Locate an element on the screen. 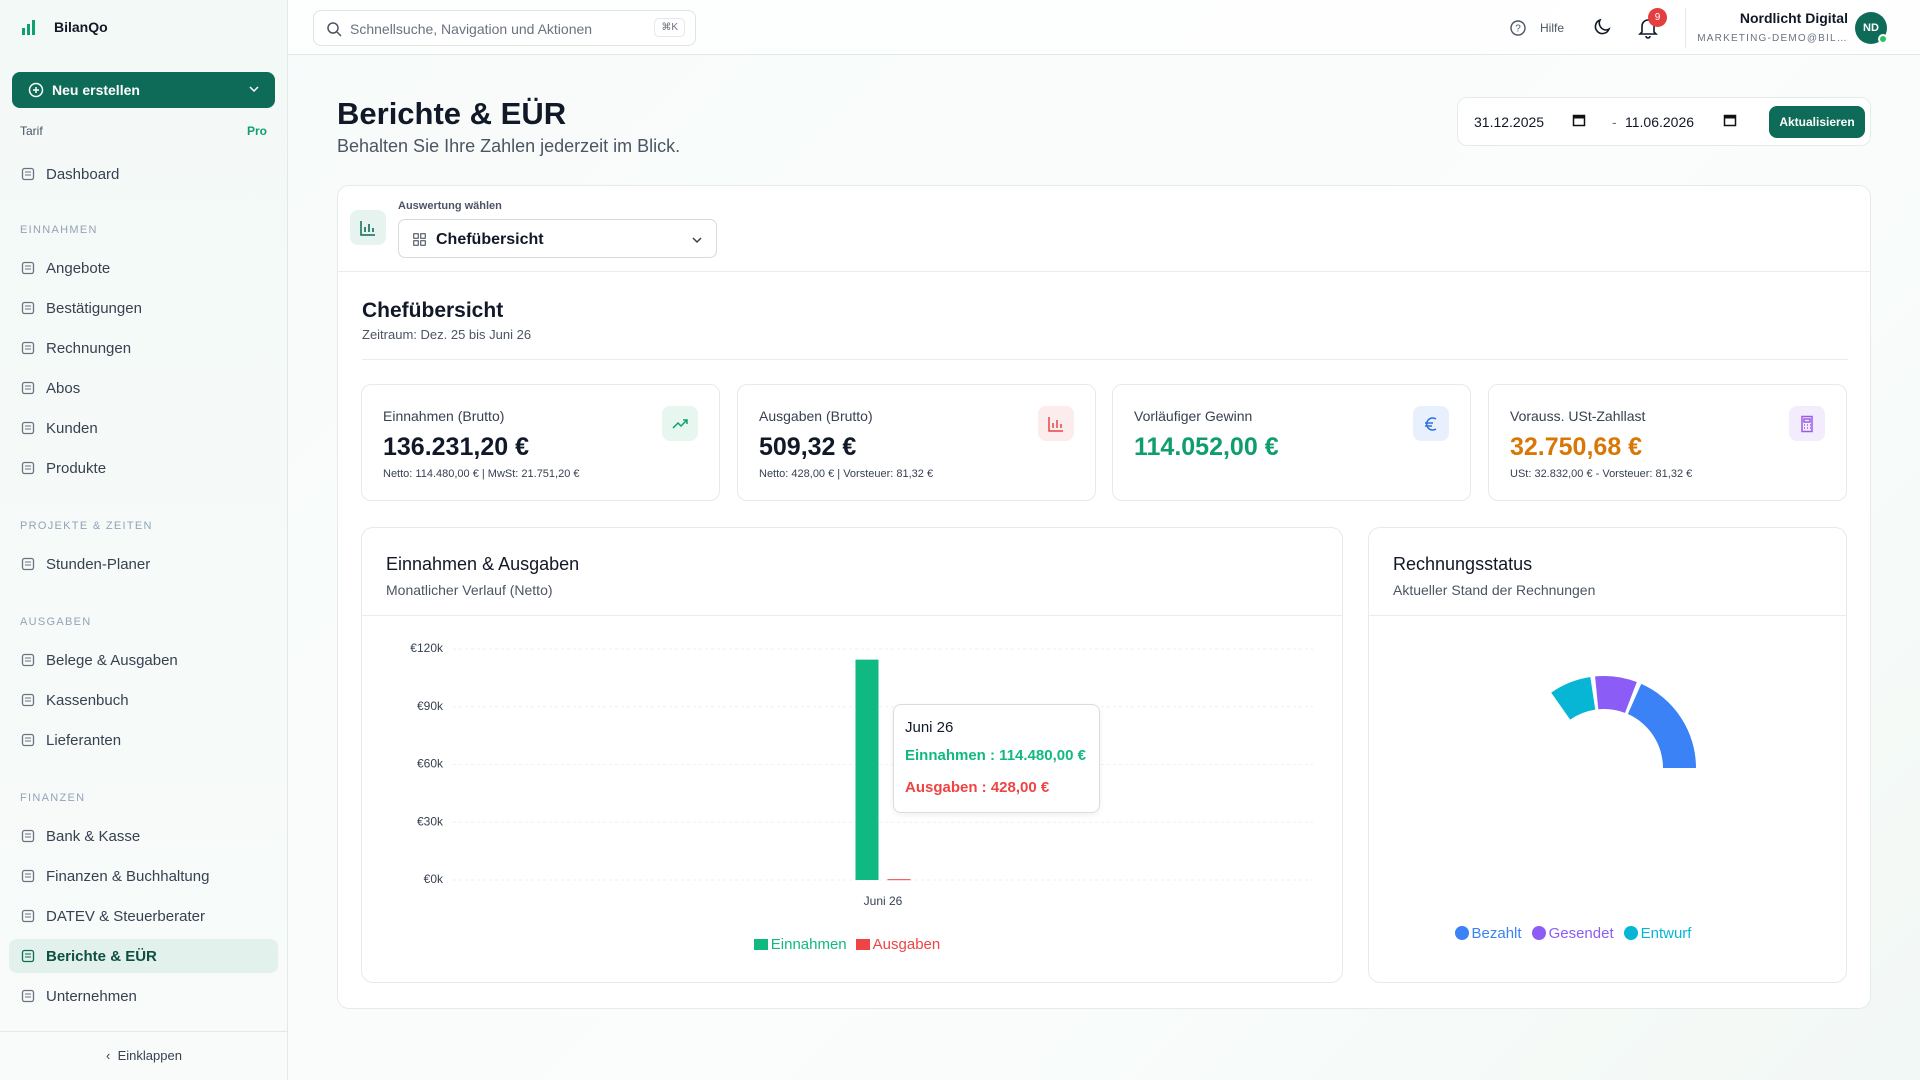 Image resolution: width=1920 pixels, height=1080 pixels. nav-label: Finanzen & Buchhaltung is located at coordinates (128, 876).